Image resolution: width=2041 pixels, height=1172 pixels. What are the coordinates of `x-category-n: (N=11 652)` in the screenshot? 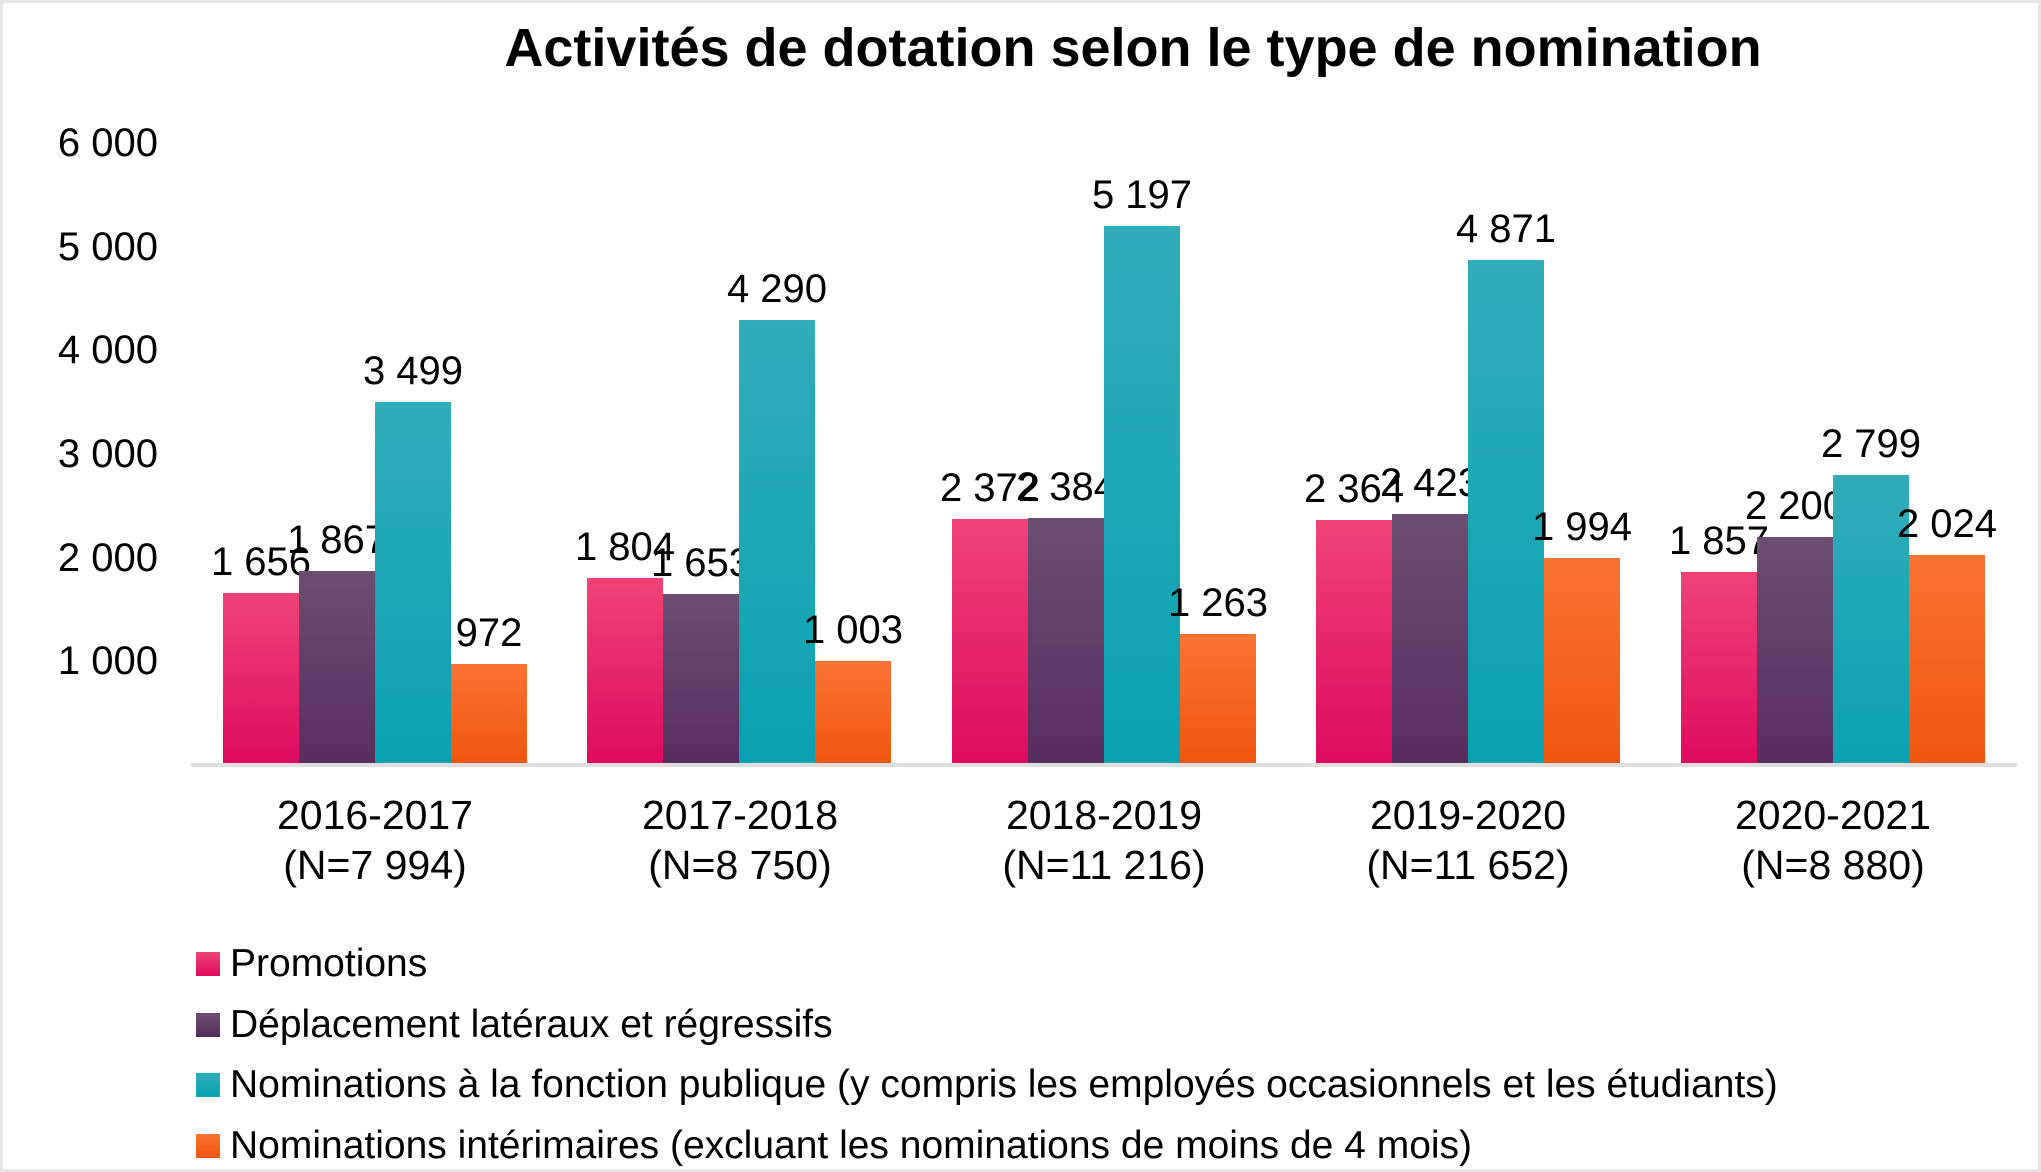 It's located at (1468, 865).